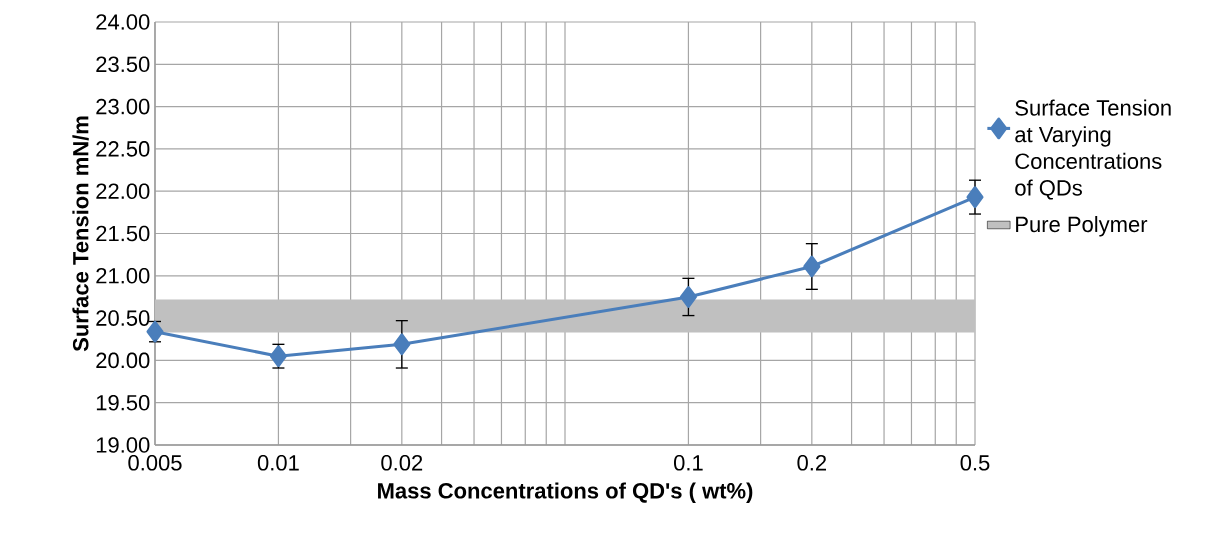 The width and height of the screenshot is (1223, 533). I want to click on y-tick-label: 22.50, so click(123, 149).